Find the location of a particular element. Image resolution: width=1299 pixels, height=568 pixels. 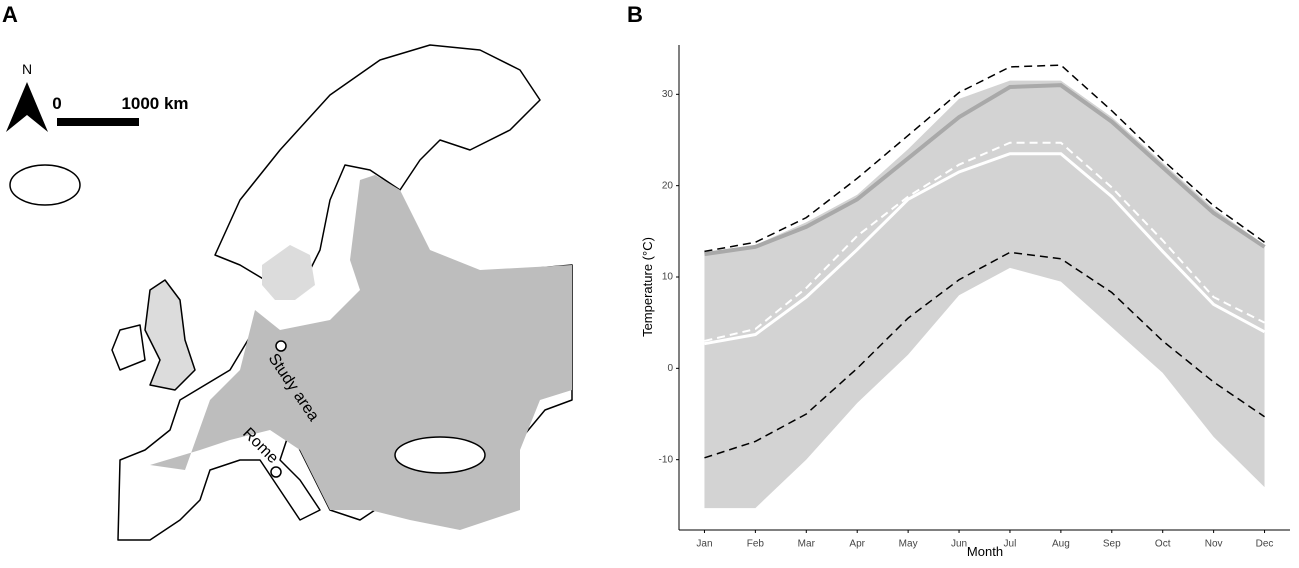

panel-label: B is located at coordinates (635, 14).